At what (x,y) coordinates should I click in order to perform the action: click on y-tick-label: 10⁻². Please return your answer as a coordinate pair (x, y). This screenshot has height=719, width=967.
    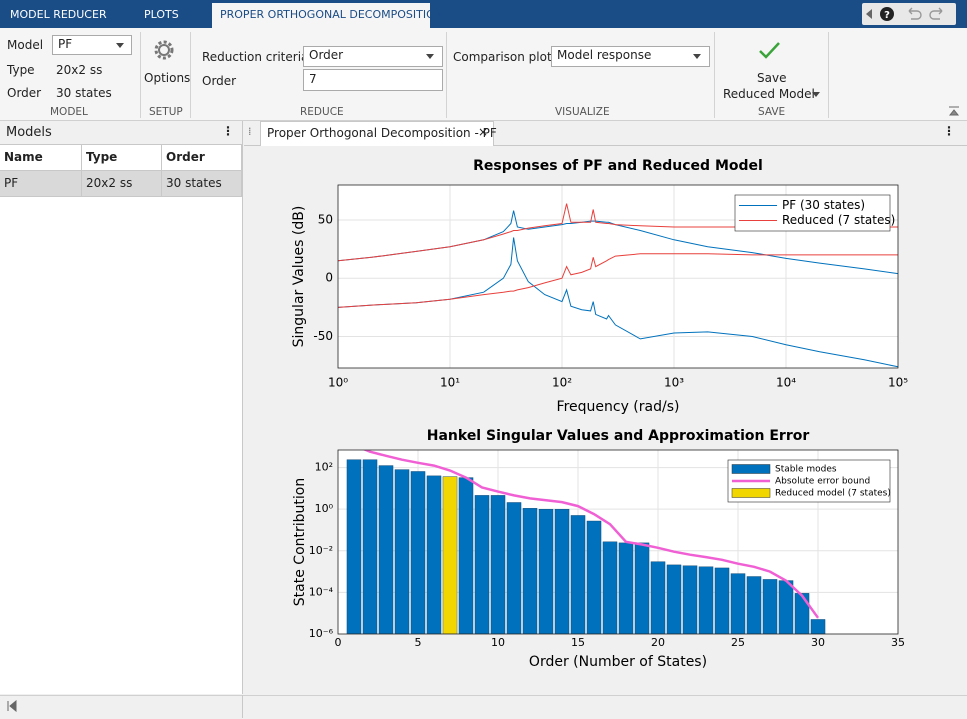
    Looking at the image, I should click on (321, 550).